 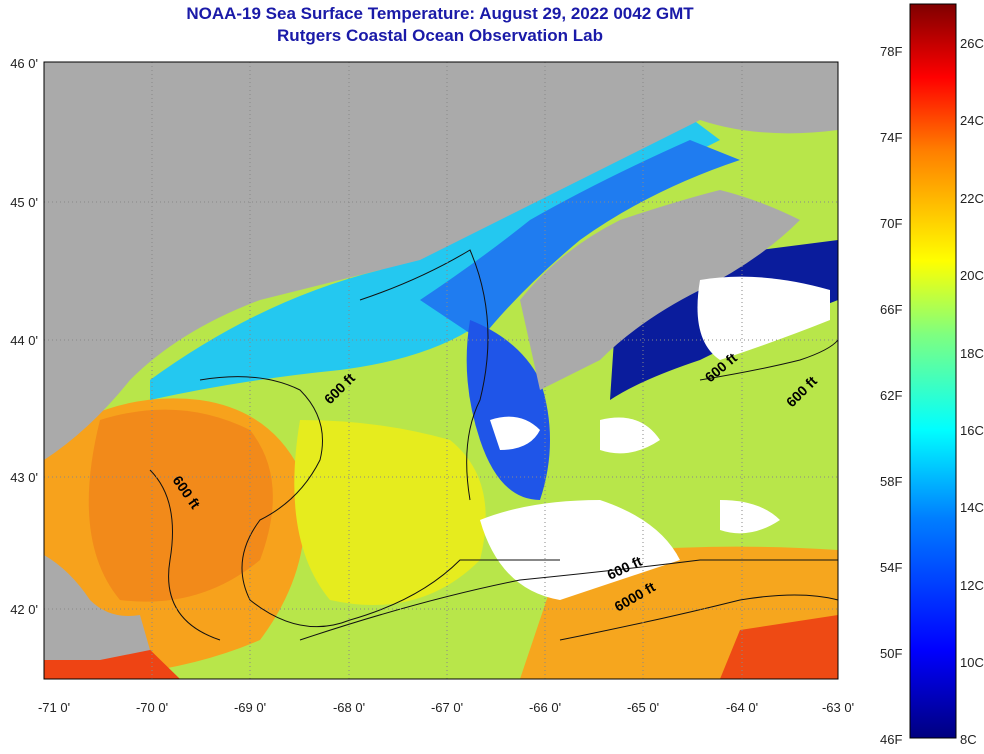 I want to click on colorbar, so click(x=933, y=371).